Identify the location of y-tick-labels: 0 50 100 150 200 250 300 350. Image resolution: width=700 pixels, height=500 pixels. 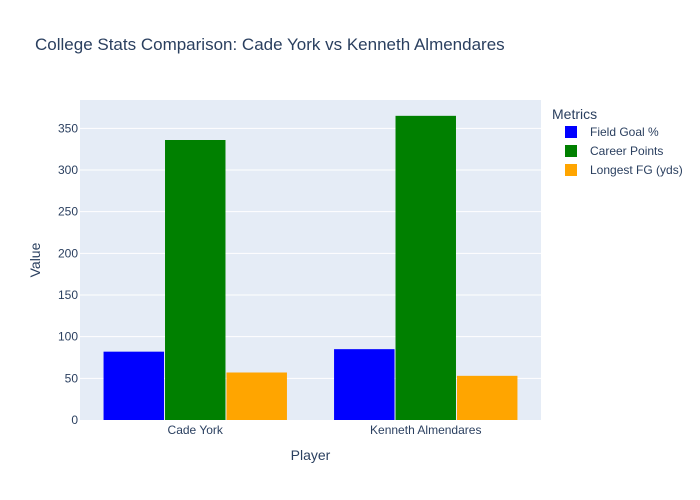
(68, 274).